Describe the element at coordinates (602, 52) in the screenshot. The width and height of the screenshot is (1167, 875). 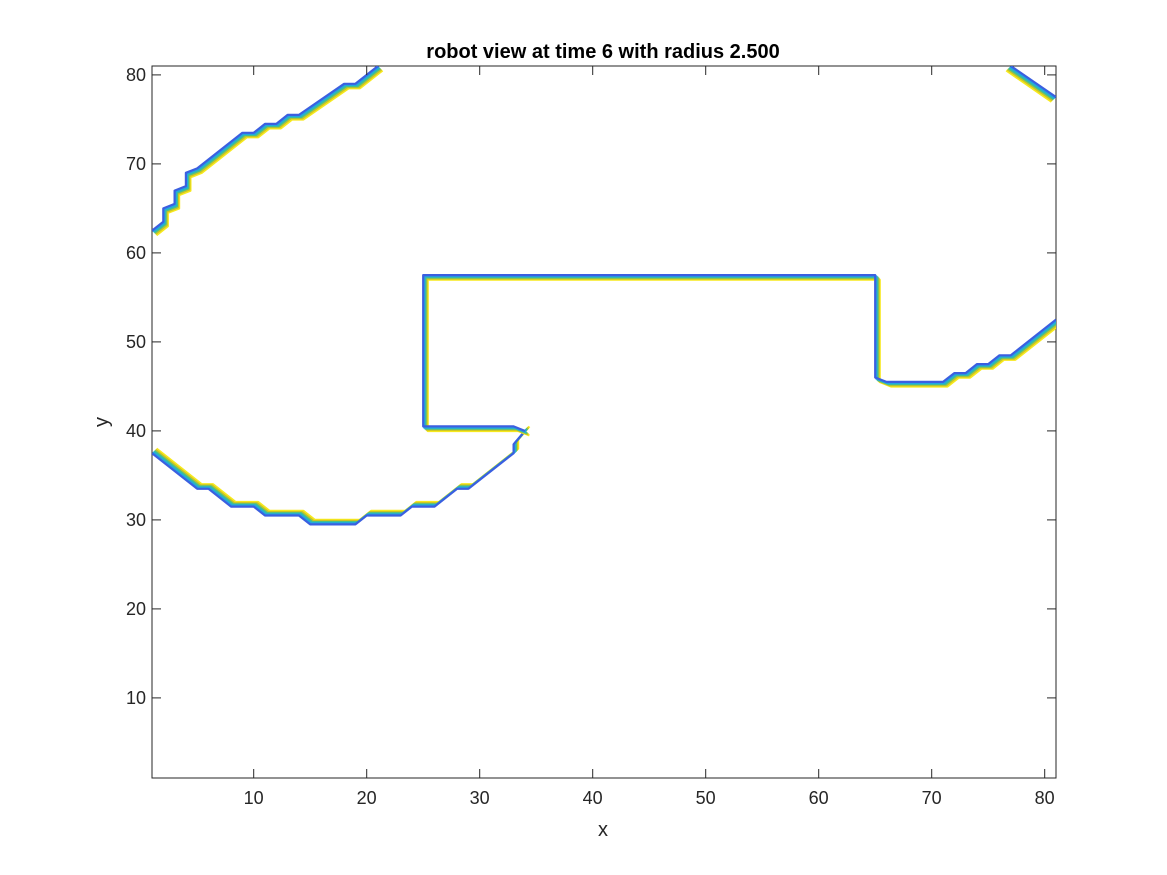
I see `chart-title: robot view at time 6 with radius 2.500` at that location.